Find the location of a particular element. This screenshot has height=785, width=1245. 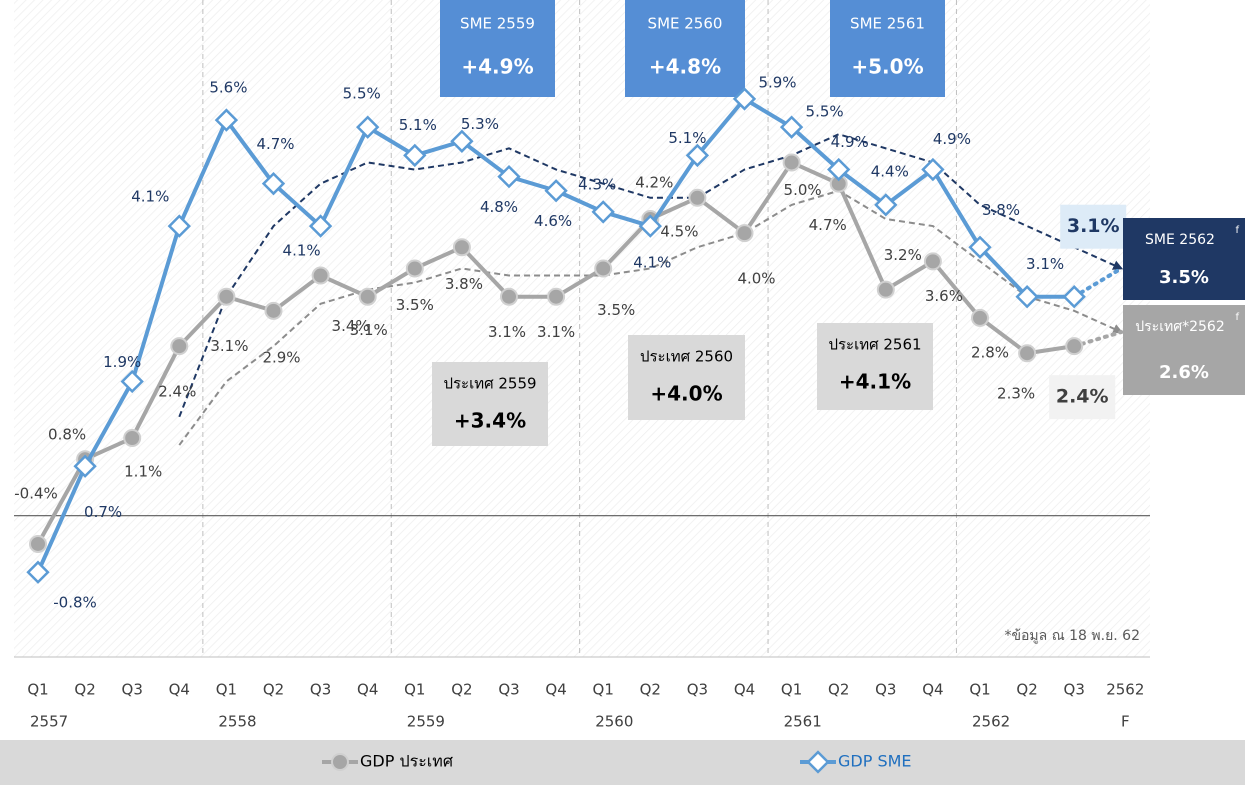

x-group-label: F is located at coordinates (1125, 722).